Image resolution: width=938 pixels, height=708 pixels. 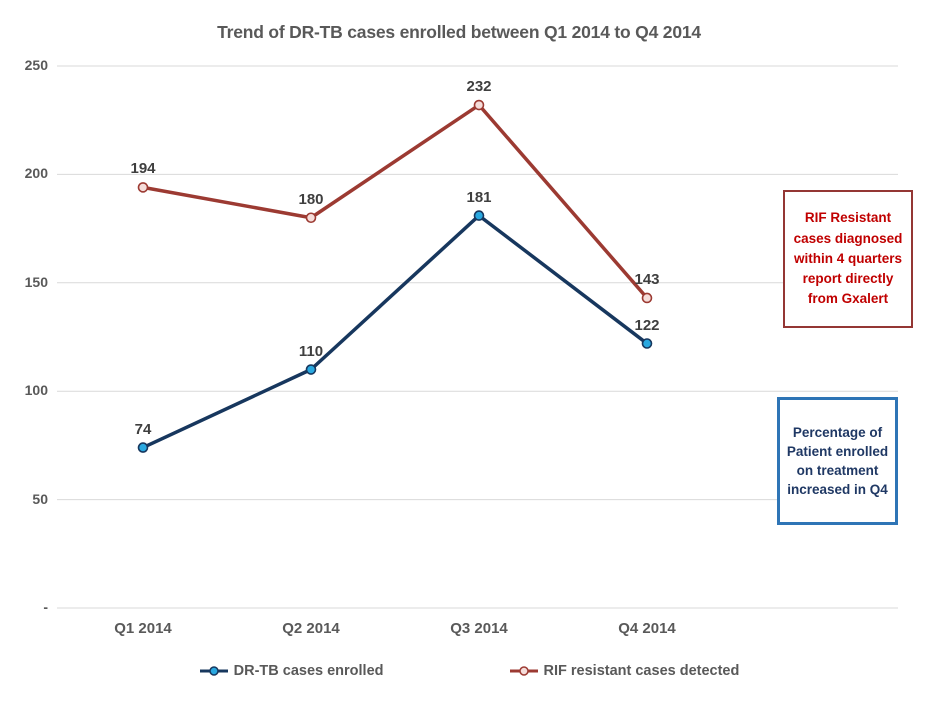 I want to click on data-point-label: 122, so click(x=647, y=325).